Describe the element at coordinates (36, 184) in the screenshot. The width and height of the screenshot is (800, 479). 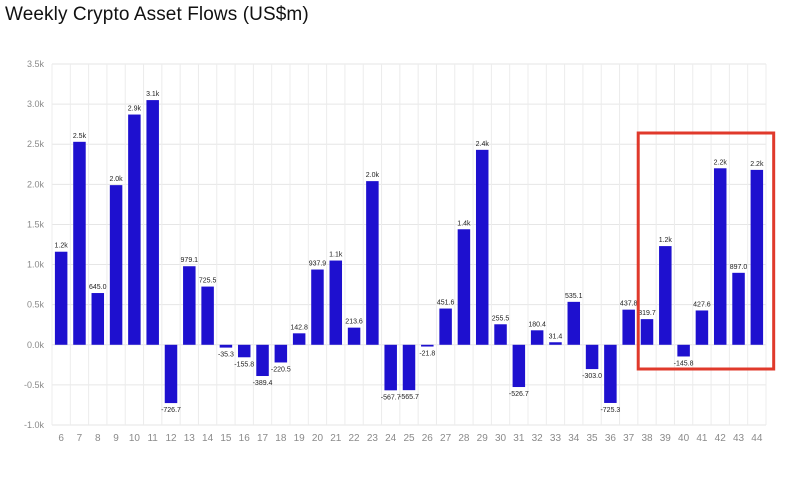
I see `y-tick-label: 2.0k` at that location.